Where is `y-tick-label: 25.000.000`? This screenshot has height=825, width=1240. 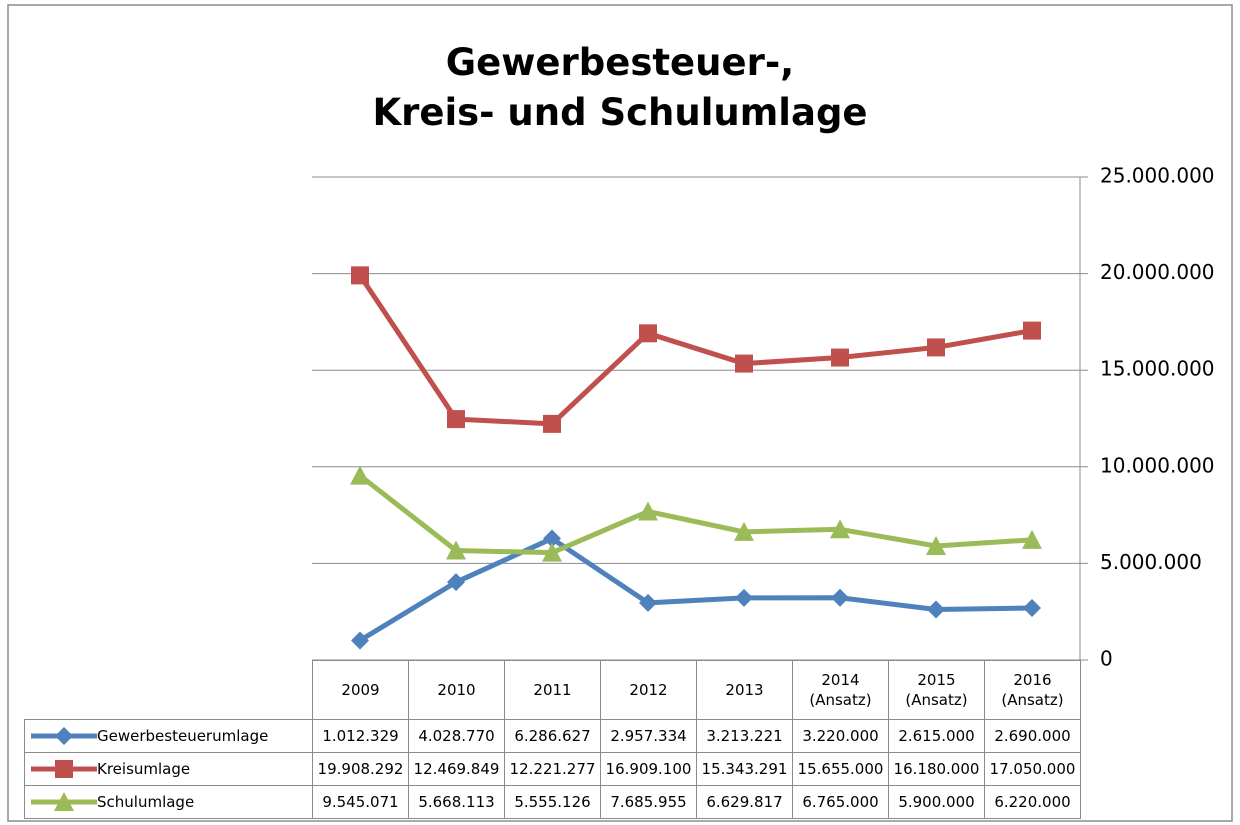 y-tick-label: 25.000.000 is located at coordinates (1157, 176).